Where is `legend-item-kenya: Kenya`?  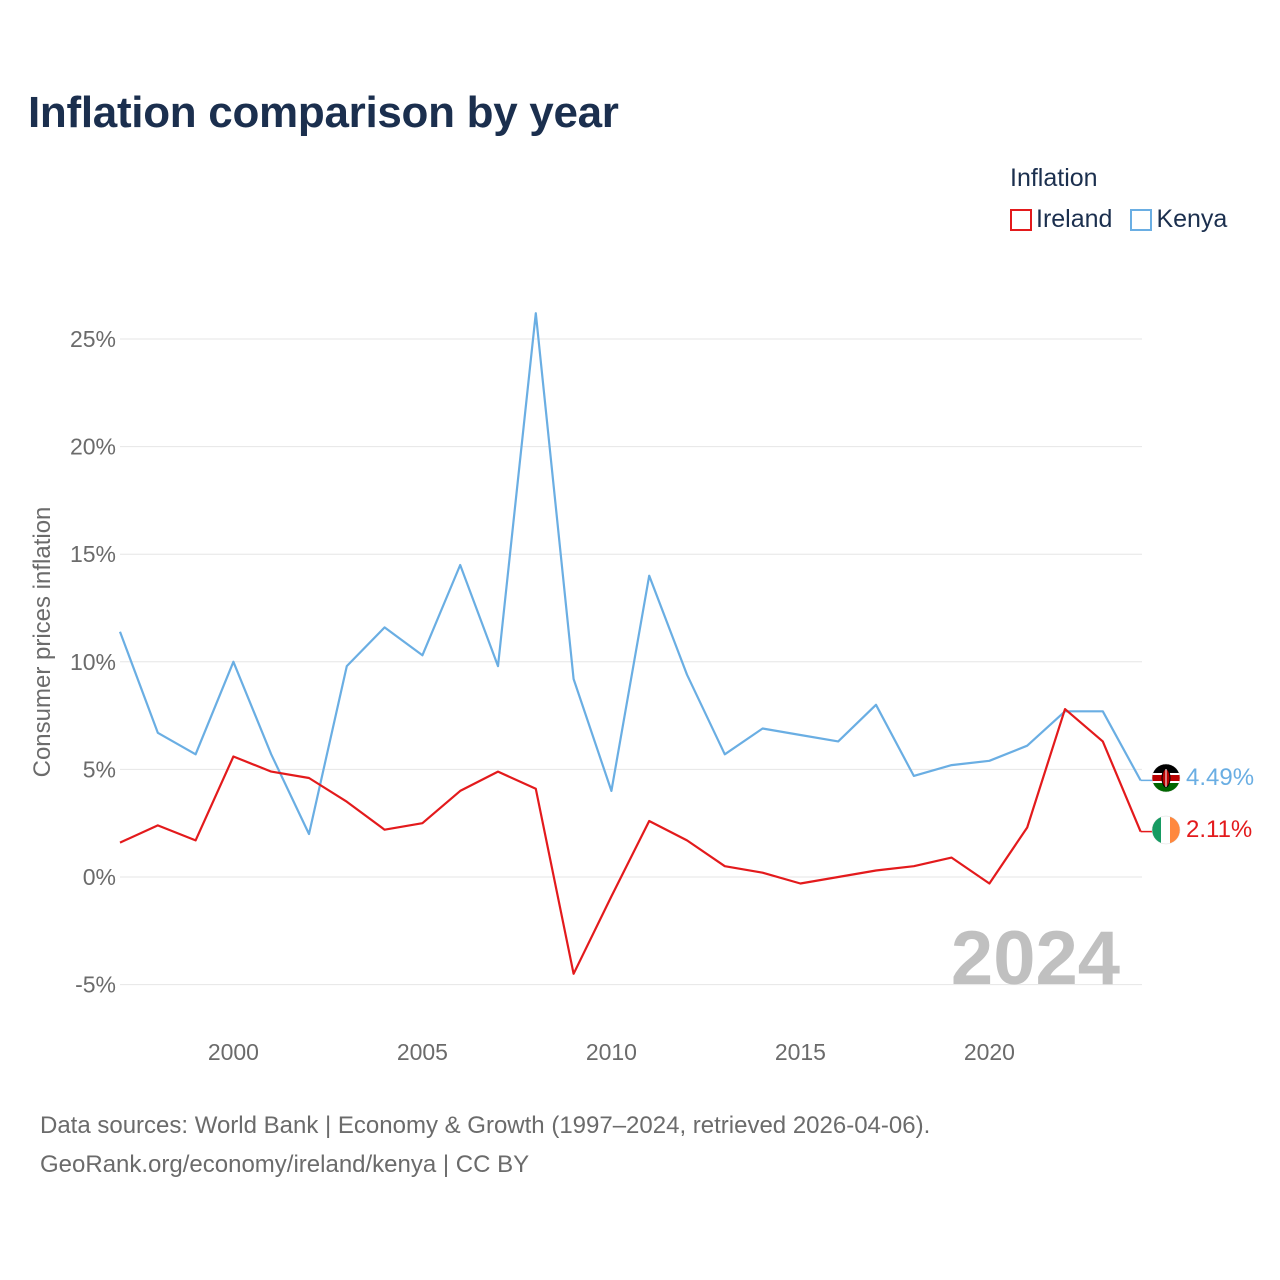 legend-item-kenya: Kenya is located at coordinates (1178, 219).